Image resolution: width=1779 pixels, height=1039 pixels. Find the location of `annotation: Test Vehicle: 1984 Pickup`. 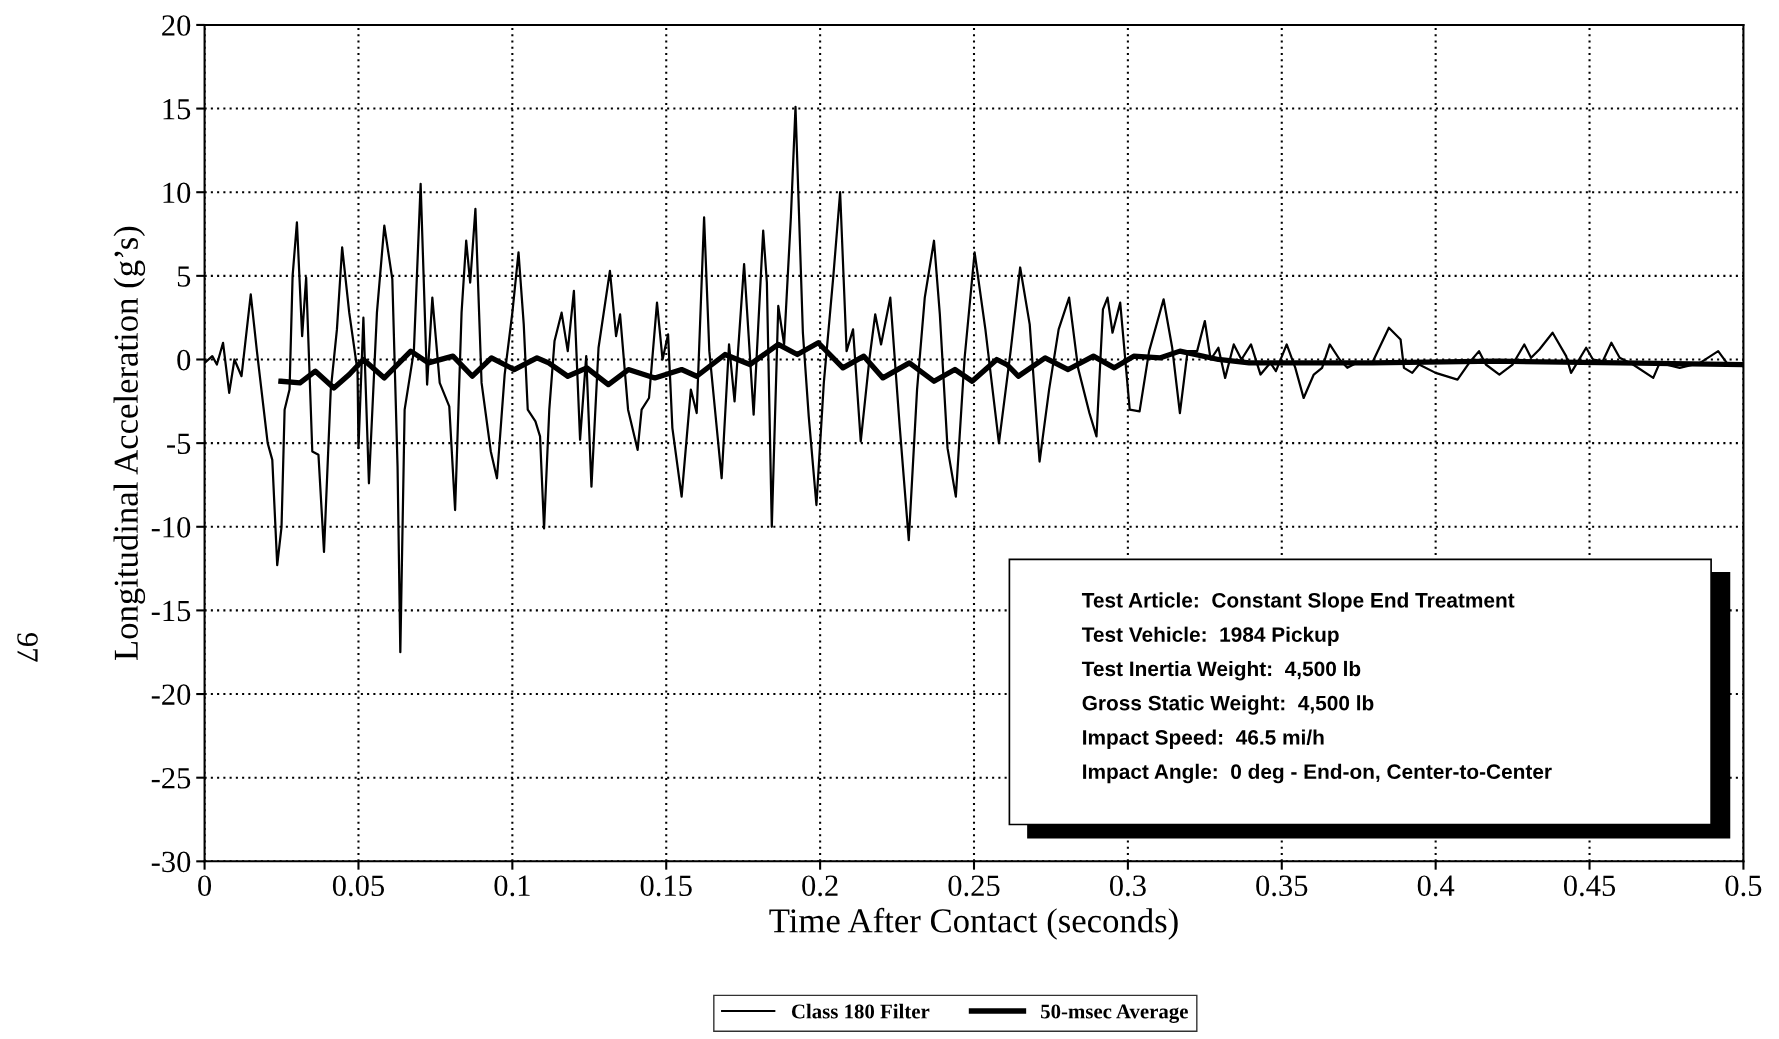

annotation: Test Vehicle: 1984 Pickup is located at coordinates (1210, 636).